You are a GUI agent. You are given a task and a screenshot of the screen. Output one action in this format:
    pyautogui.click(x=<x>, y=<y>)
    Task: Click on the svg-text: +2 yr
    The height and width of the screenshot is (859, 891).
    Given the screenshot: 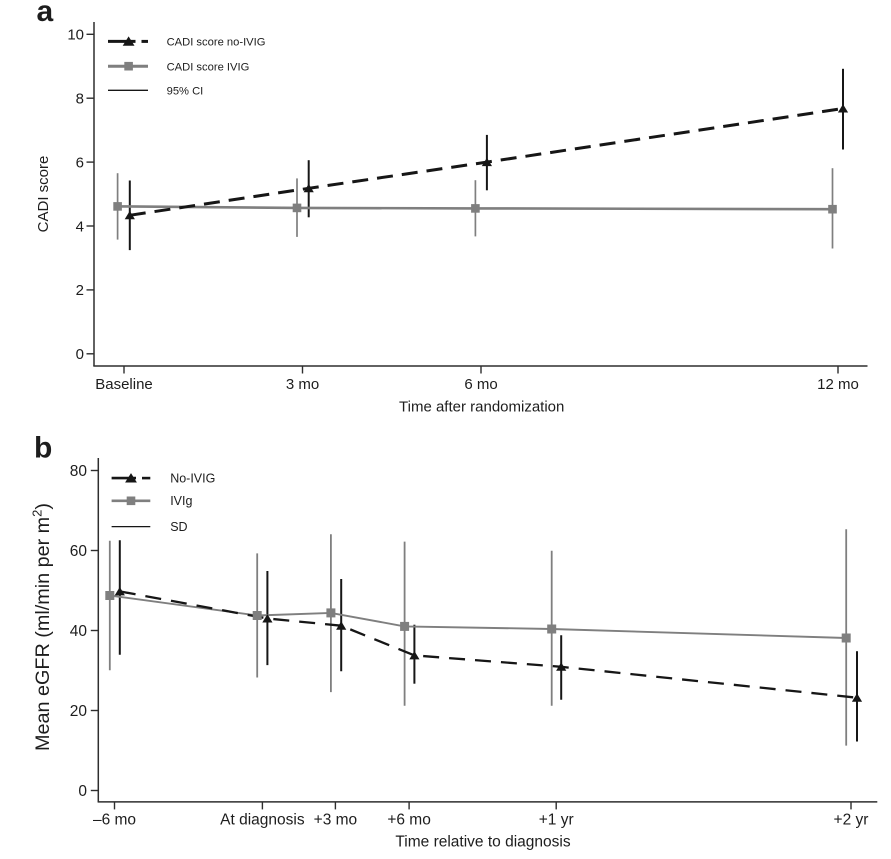 What is the action you would take?
    pyautogui.click(x=851, y=820)
    